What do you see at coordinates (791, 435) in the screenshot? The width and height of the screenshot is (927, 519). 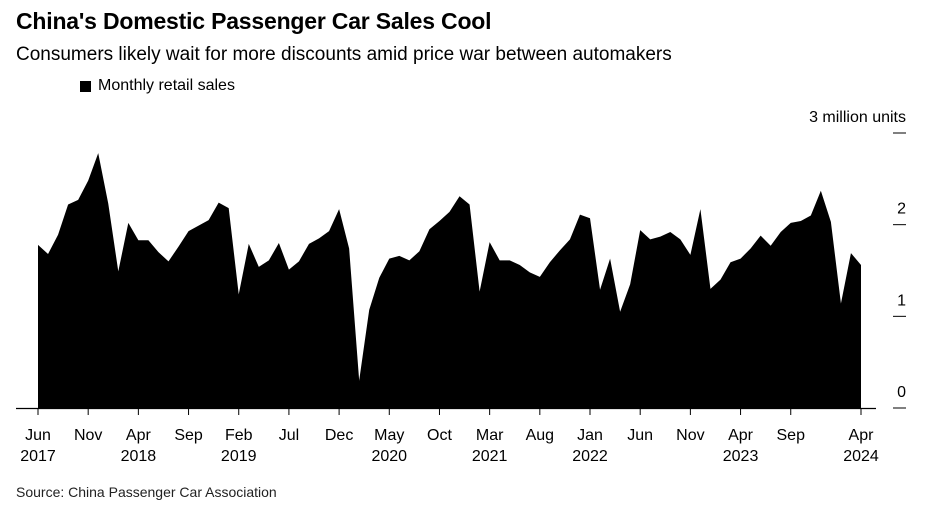 I see `x-tick-label-2023-09: Sep` at bounding box center [791, 435].